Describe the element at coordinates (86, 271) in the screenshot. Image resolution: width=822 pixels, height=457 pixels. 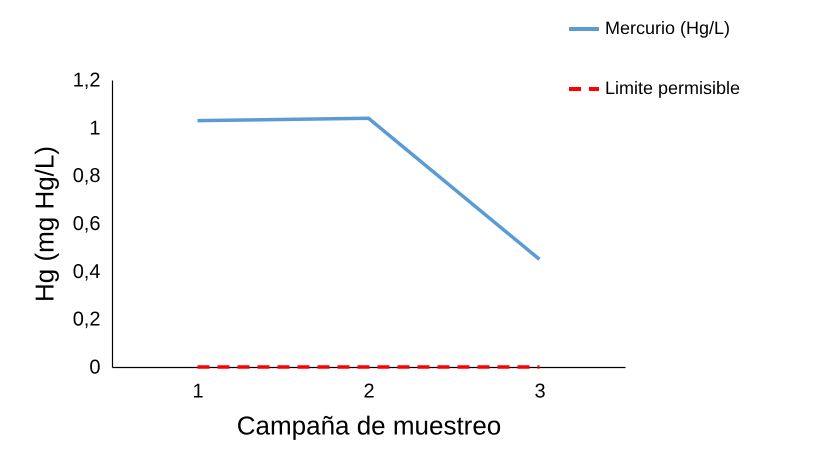
I see `y-tick-label: 0,4` at that location.